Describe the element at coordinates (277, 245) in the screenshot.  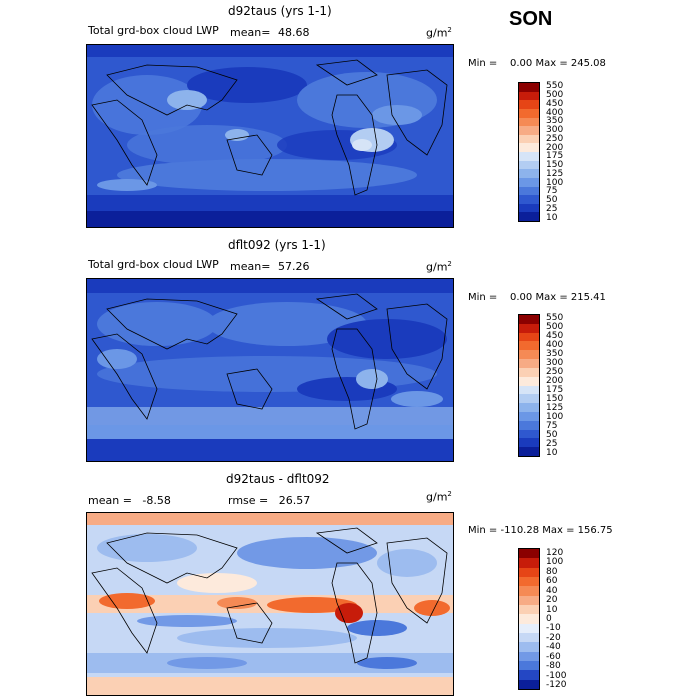
I see `panel2-title: dflt092 (yrs 1-1)` at that location.